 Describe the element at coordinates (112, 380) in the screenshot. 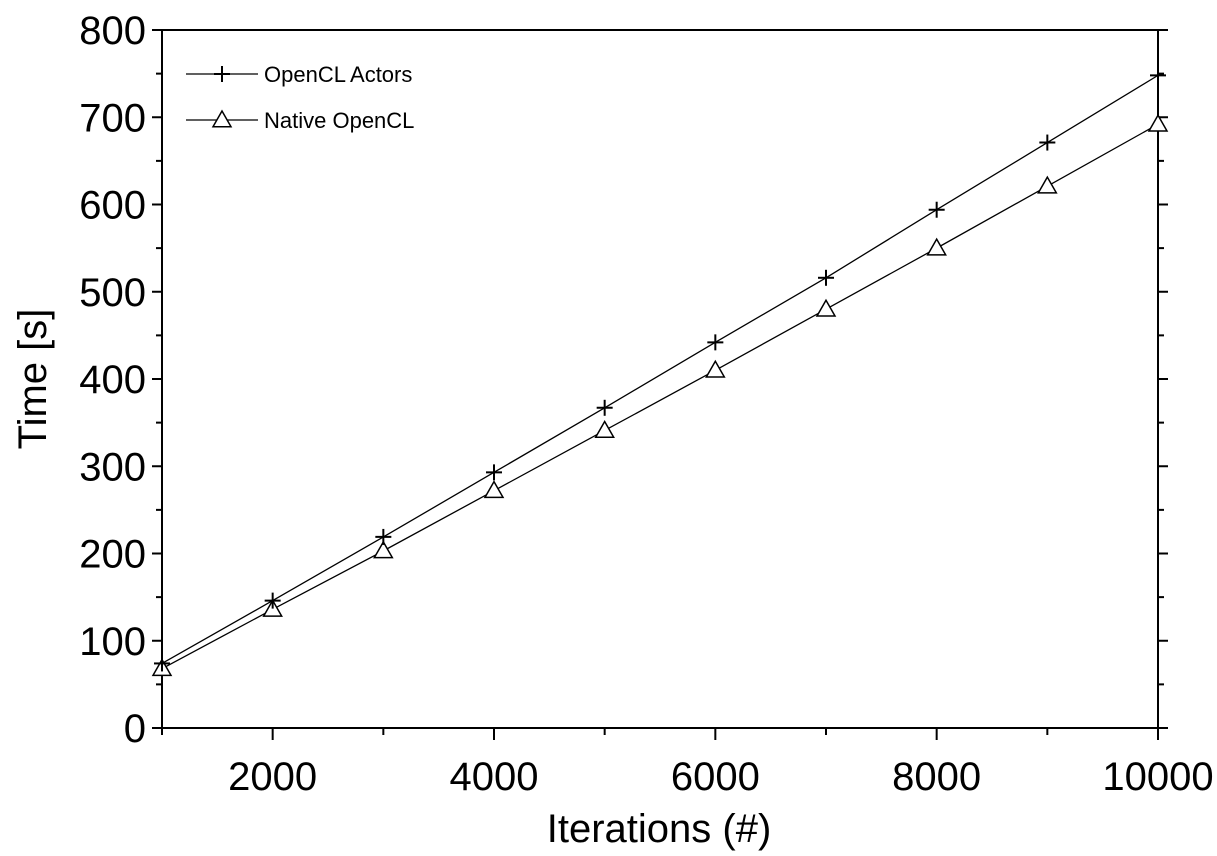

I see `y-tick-label: 400` at that location.